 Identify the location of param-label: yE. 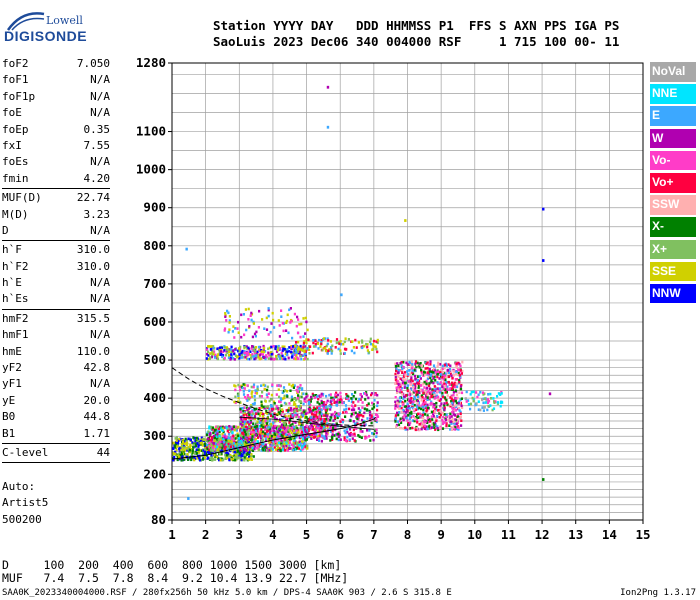
(9, 400).